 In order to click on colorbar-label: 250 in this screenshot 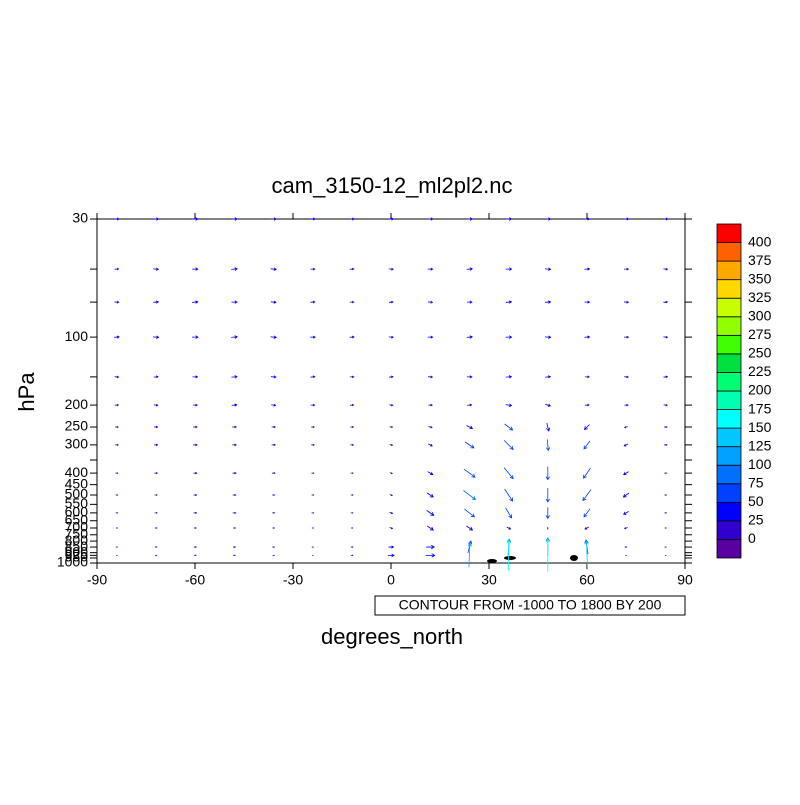, I will do `click(760, 353)`.